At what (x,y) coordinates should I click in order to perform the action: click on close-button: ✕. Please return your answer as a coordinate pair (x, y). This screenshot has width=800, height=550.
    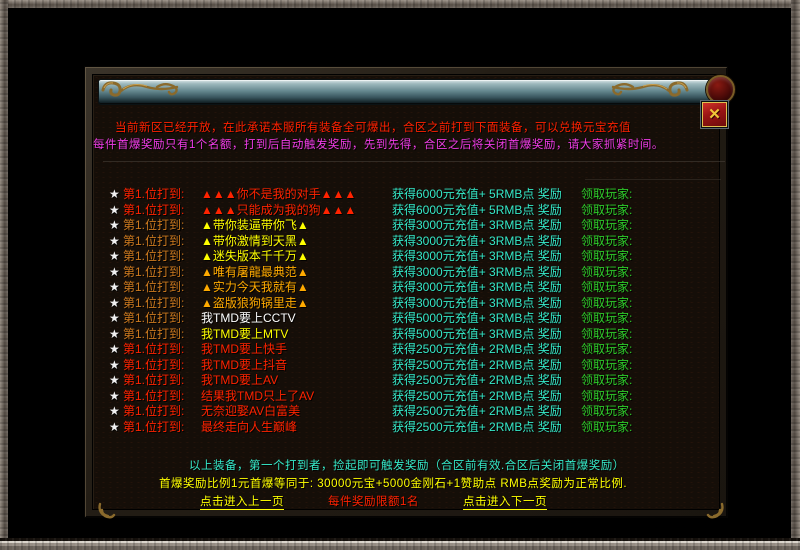
    Looking at the image, I should click on (714, 114).